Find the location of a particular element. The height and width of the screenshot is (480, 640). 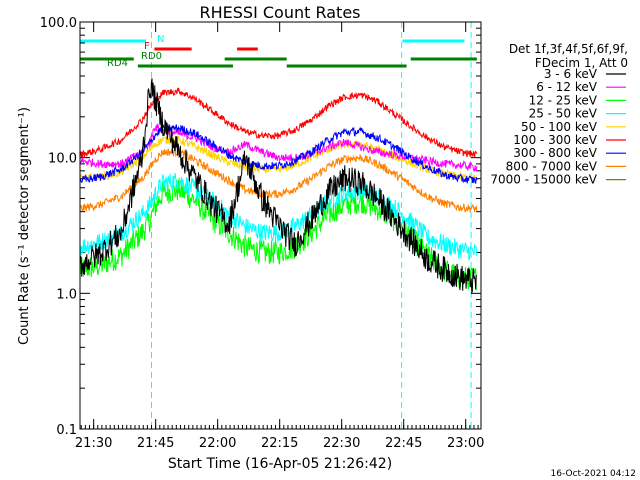

legend-label: 3 - 6 keV is located at coordinates (571, 74).